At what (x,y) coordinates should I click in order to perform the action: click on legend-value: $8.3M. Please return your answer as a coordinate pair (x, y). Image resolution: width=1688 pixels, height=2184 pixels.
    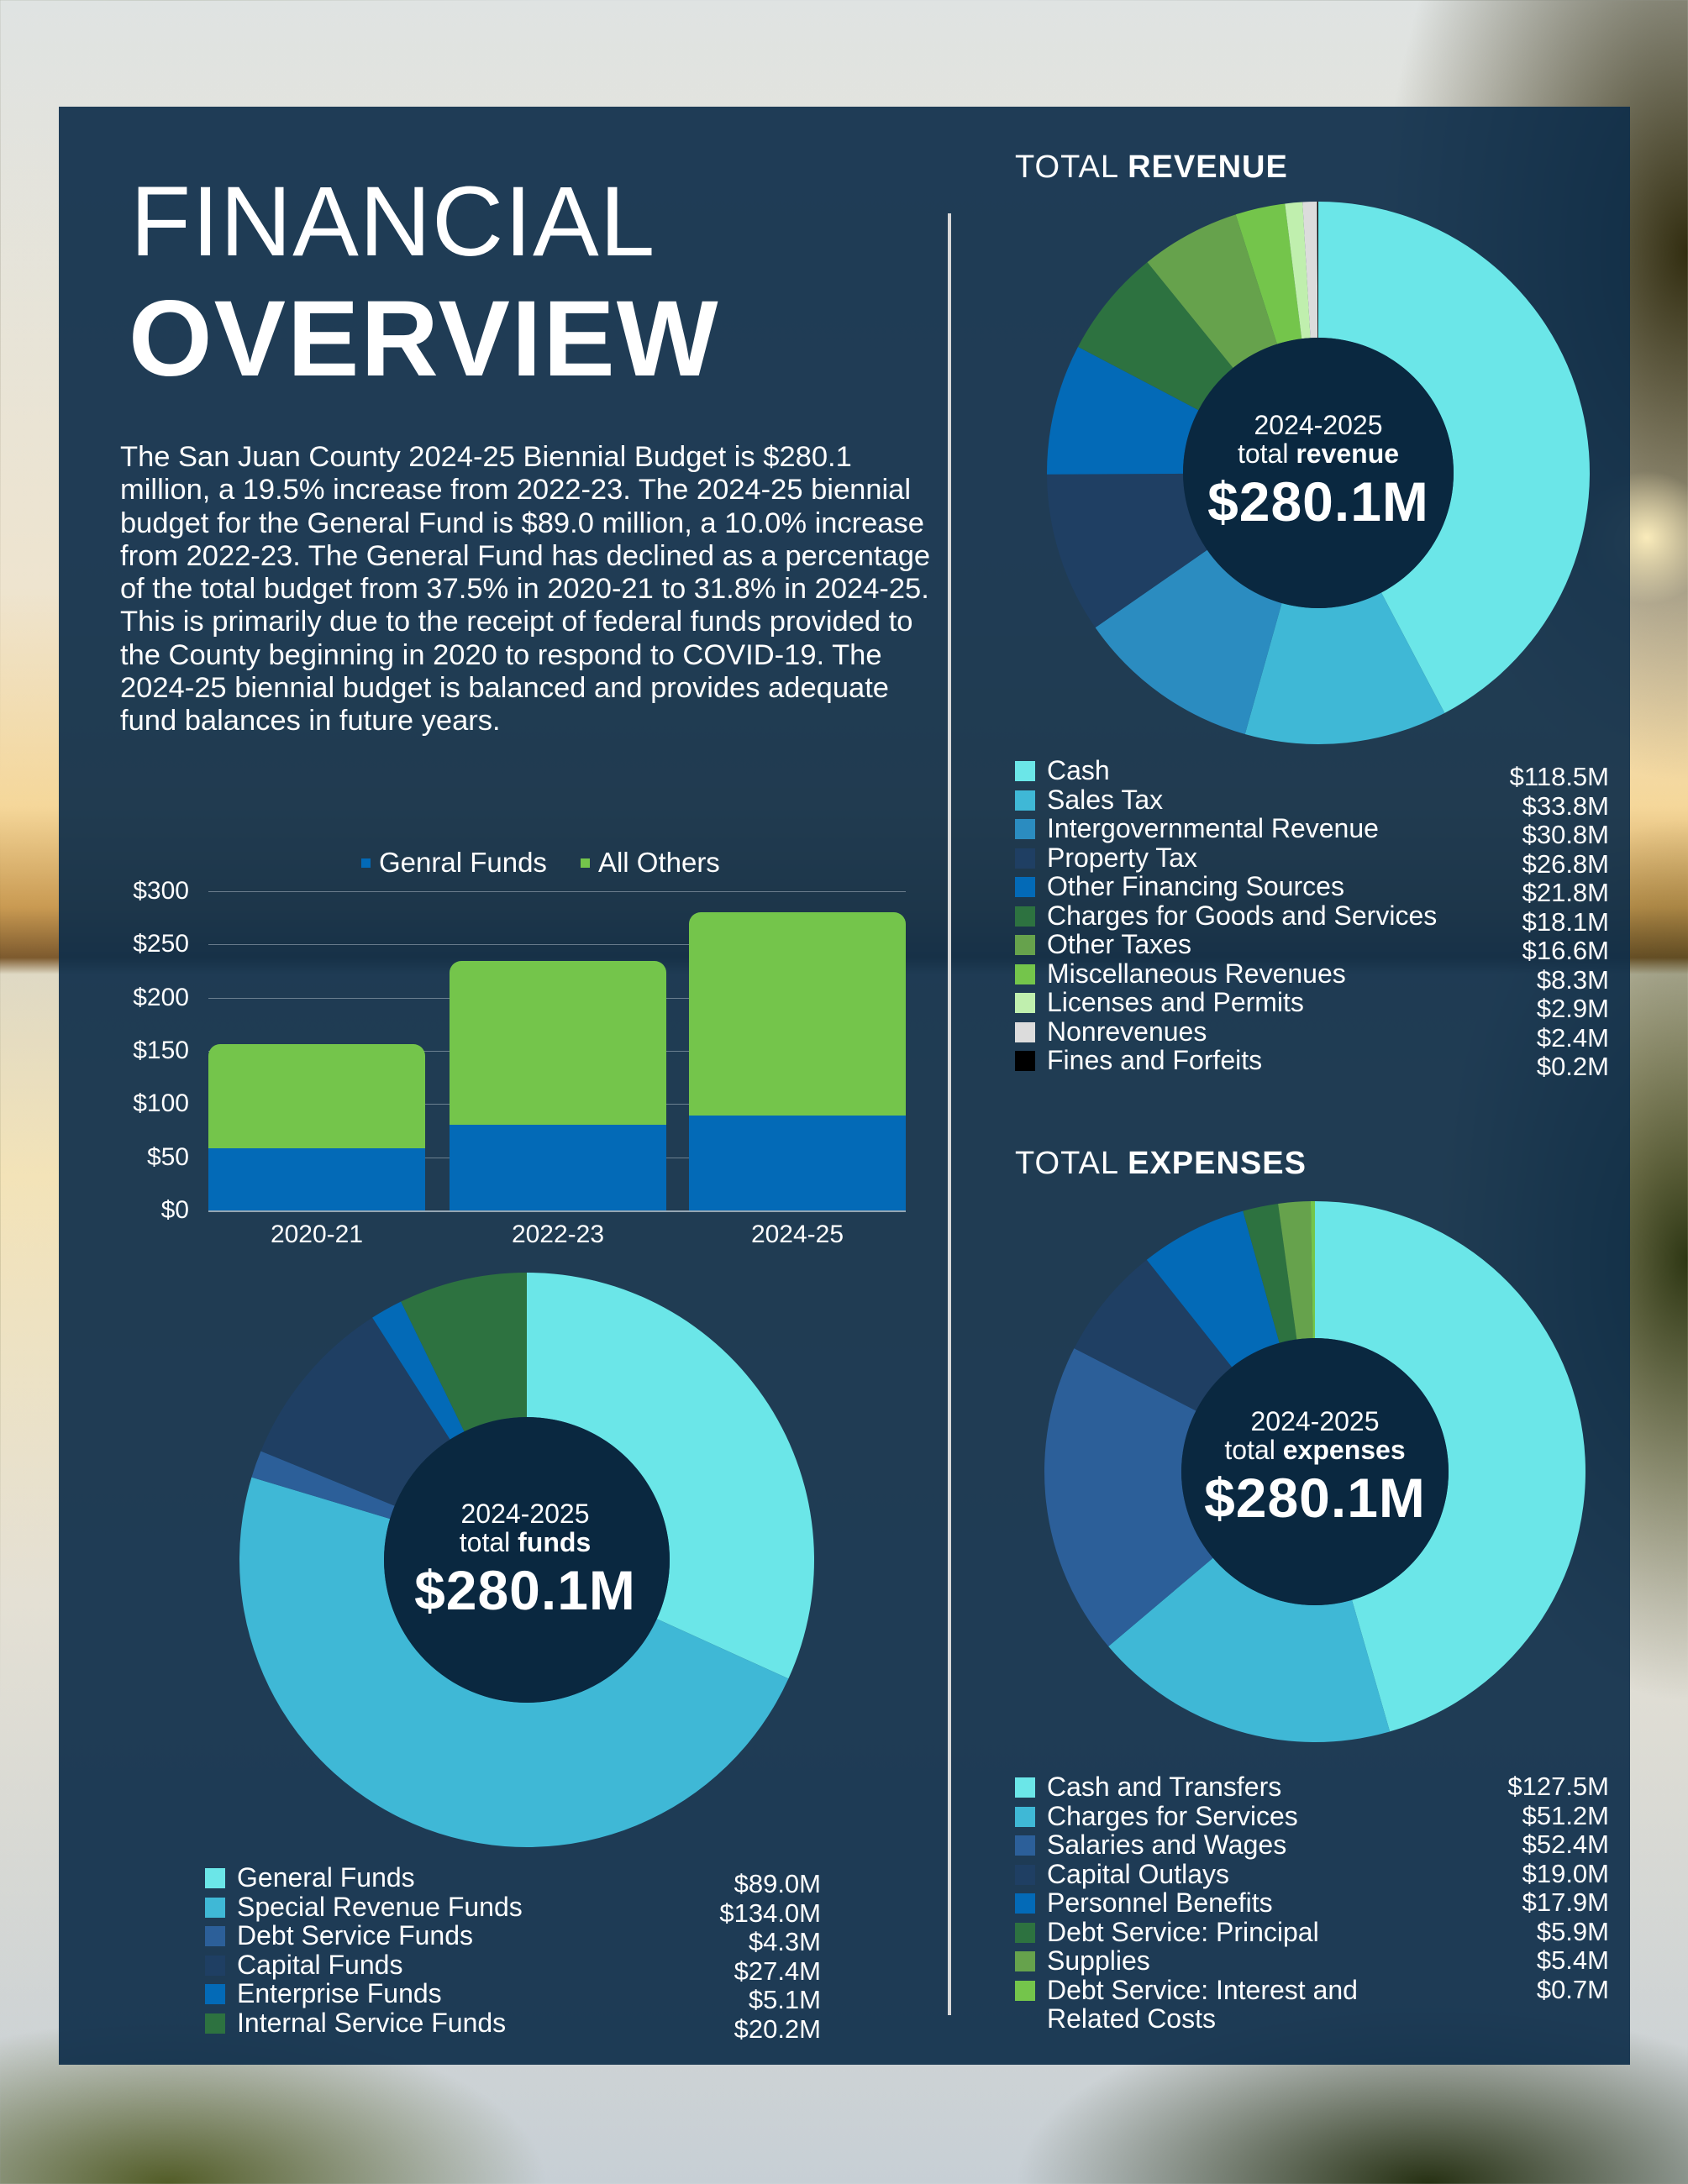
    Looking at the image, I should click on (1572, 979).